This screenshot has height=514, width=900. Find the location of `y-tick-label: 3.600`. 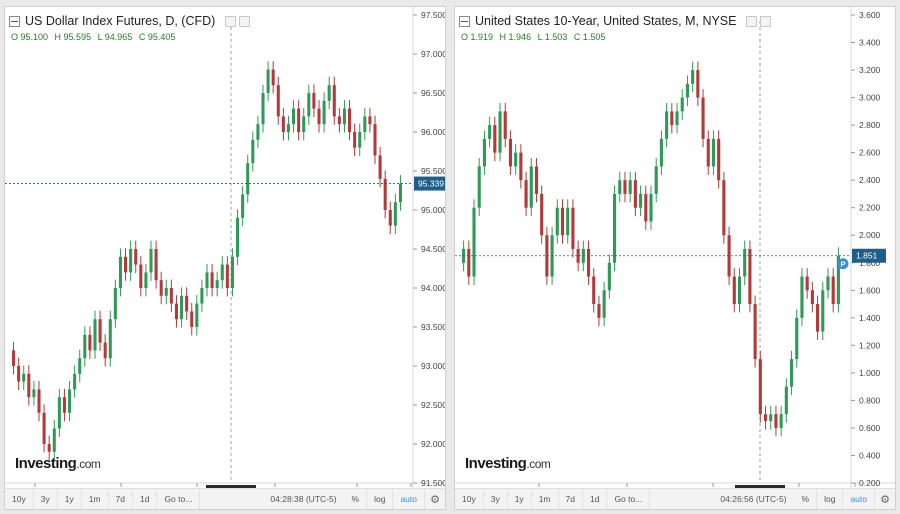

y-tick-label: 3.600 is located at coordinates (870, 15).